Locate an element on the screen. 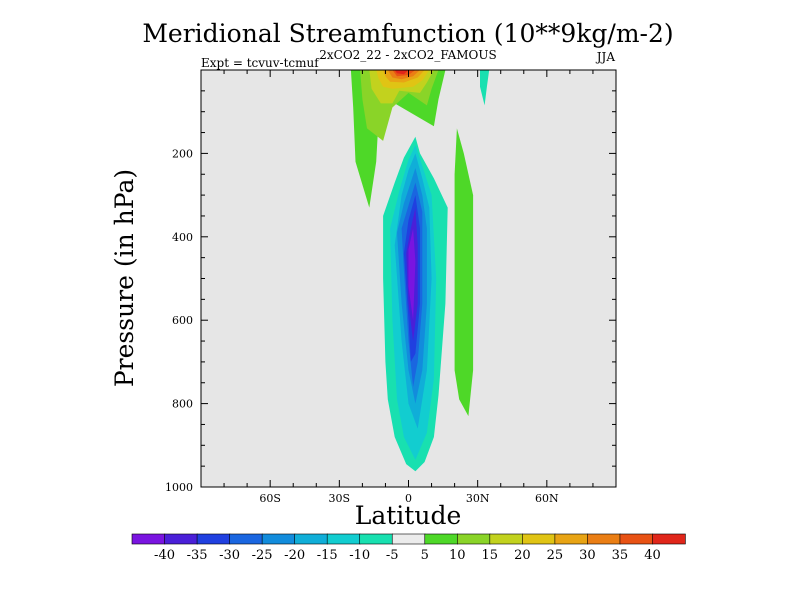 The width and height of the screenshot is (800, 600). y-tick-label: 600 is located at coordinates (182, 320).